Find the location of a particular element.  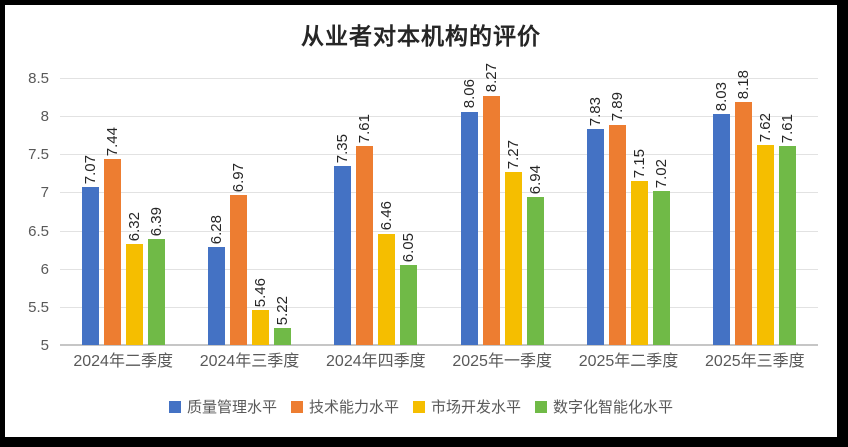

x-axis-line is located at coordinates (439, 345).